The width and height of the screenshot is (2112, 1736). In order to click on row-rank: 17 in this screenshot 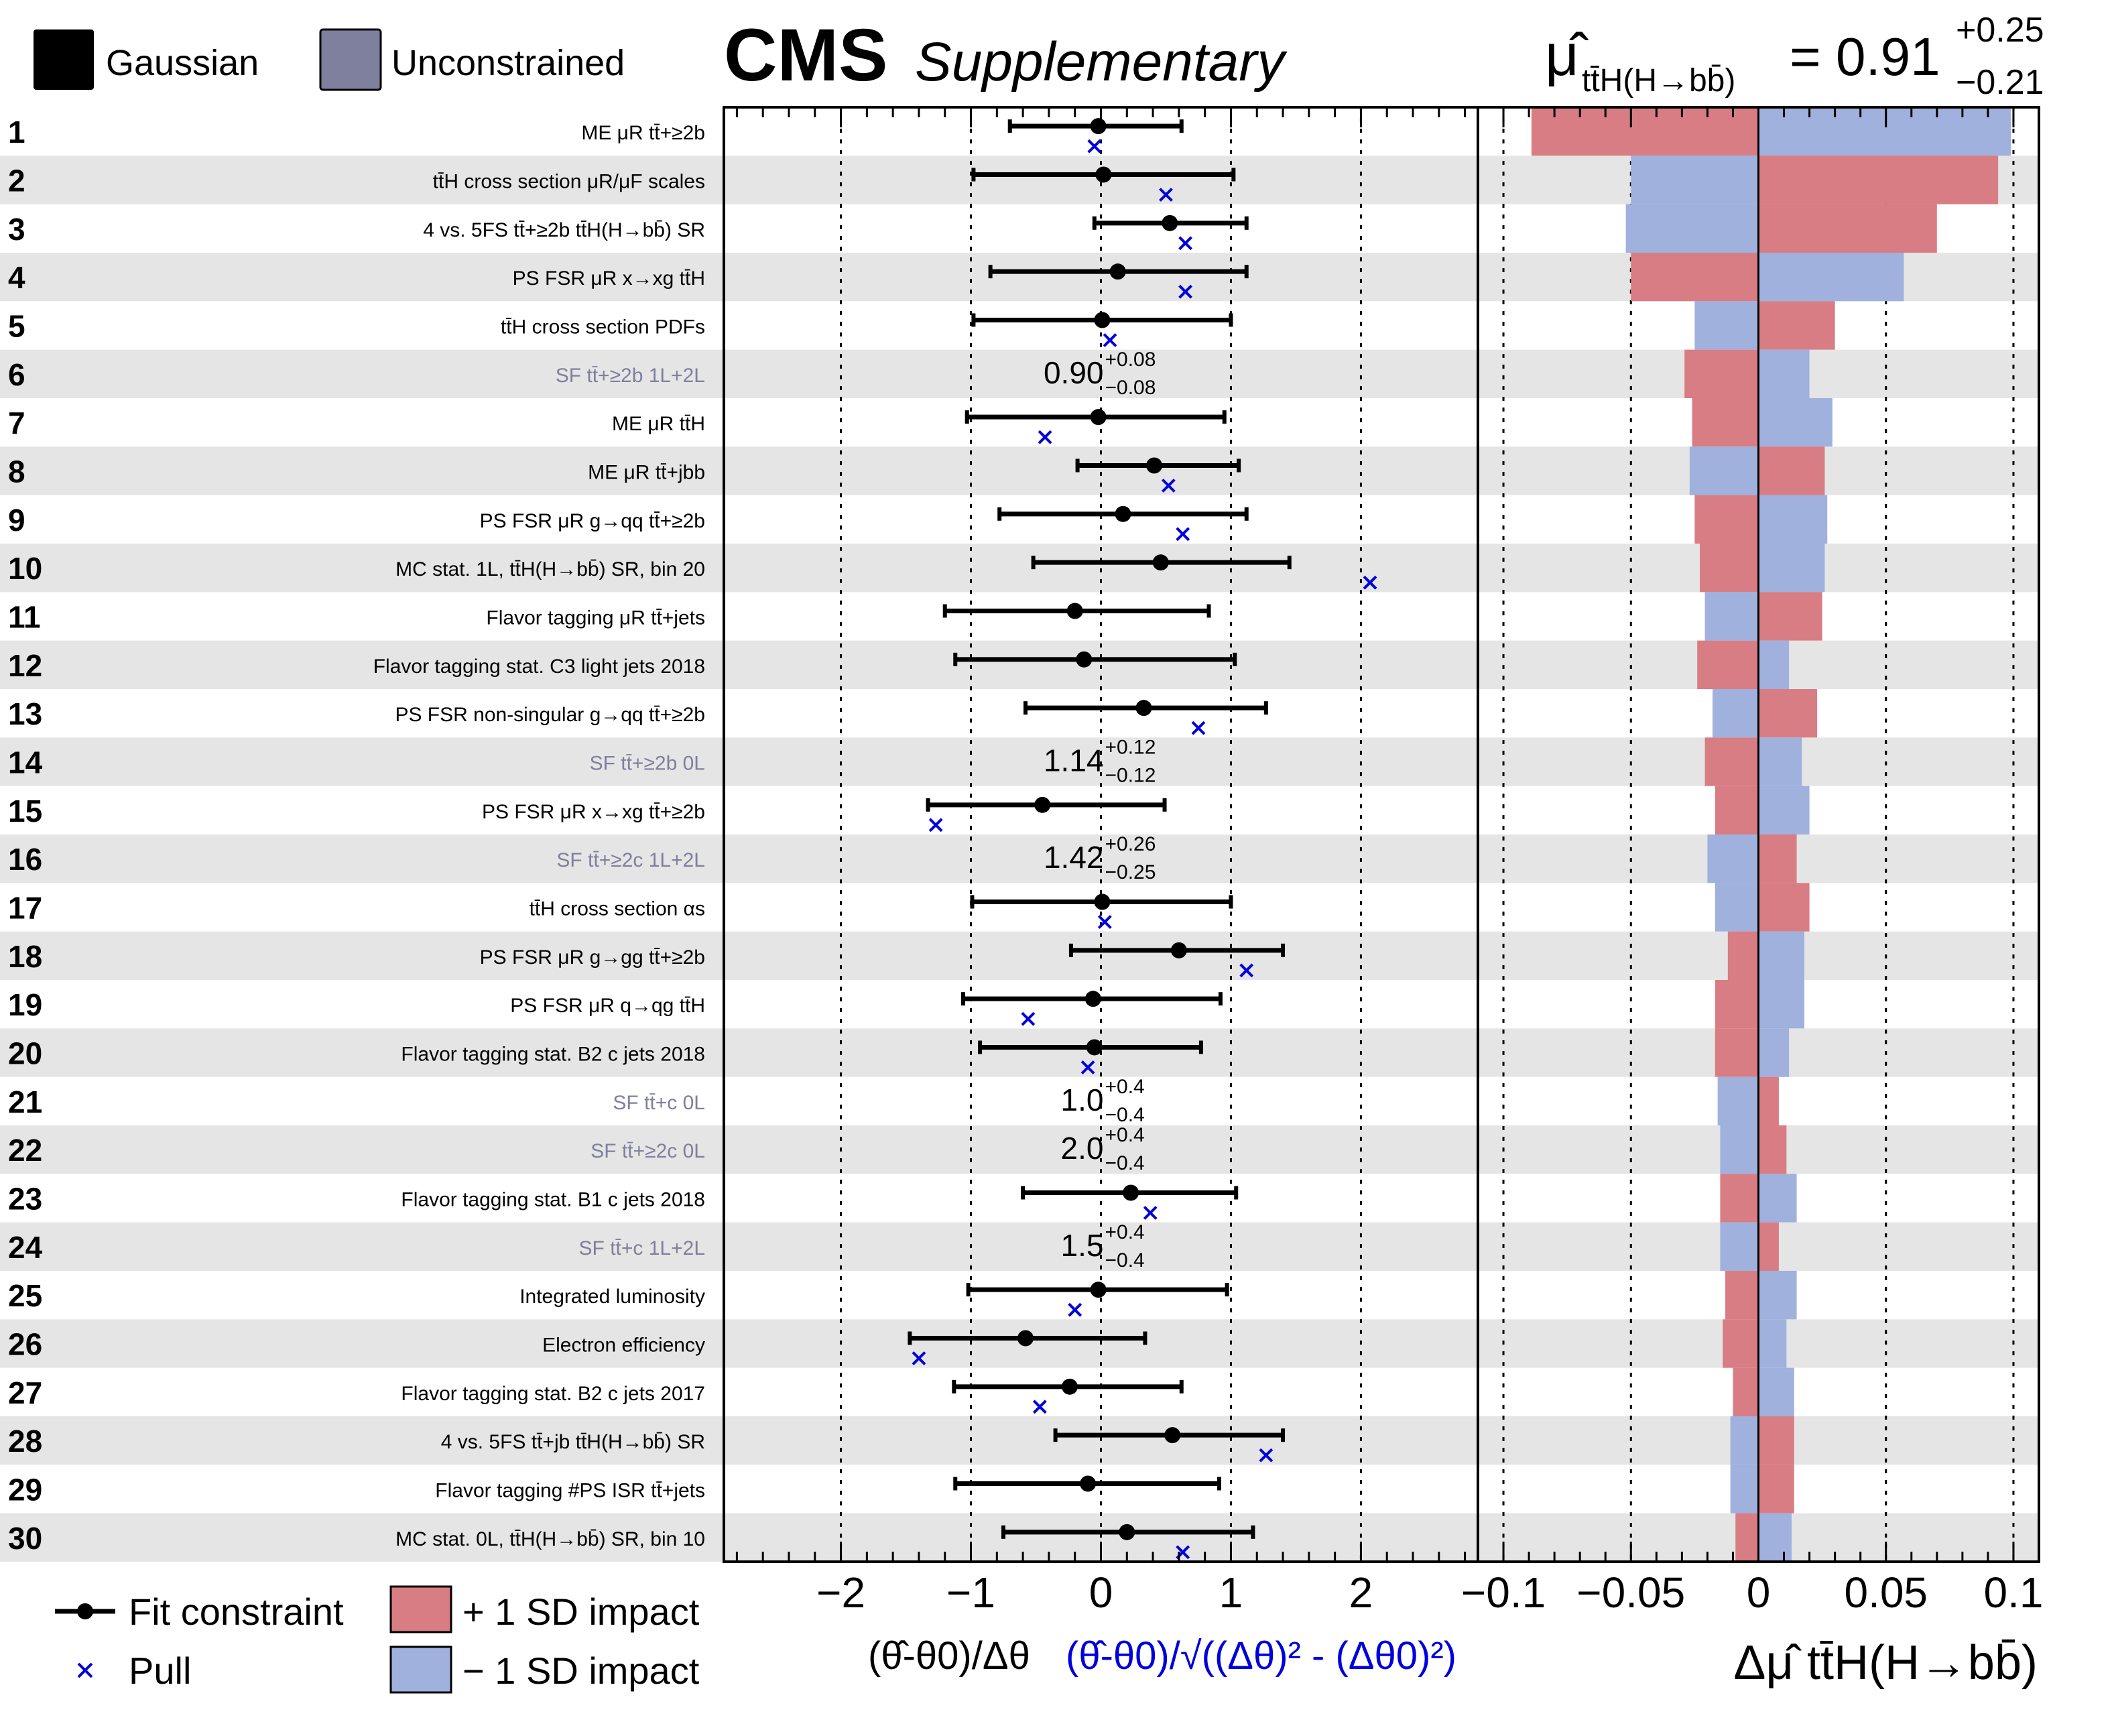, I will do `click(25, 908)`.